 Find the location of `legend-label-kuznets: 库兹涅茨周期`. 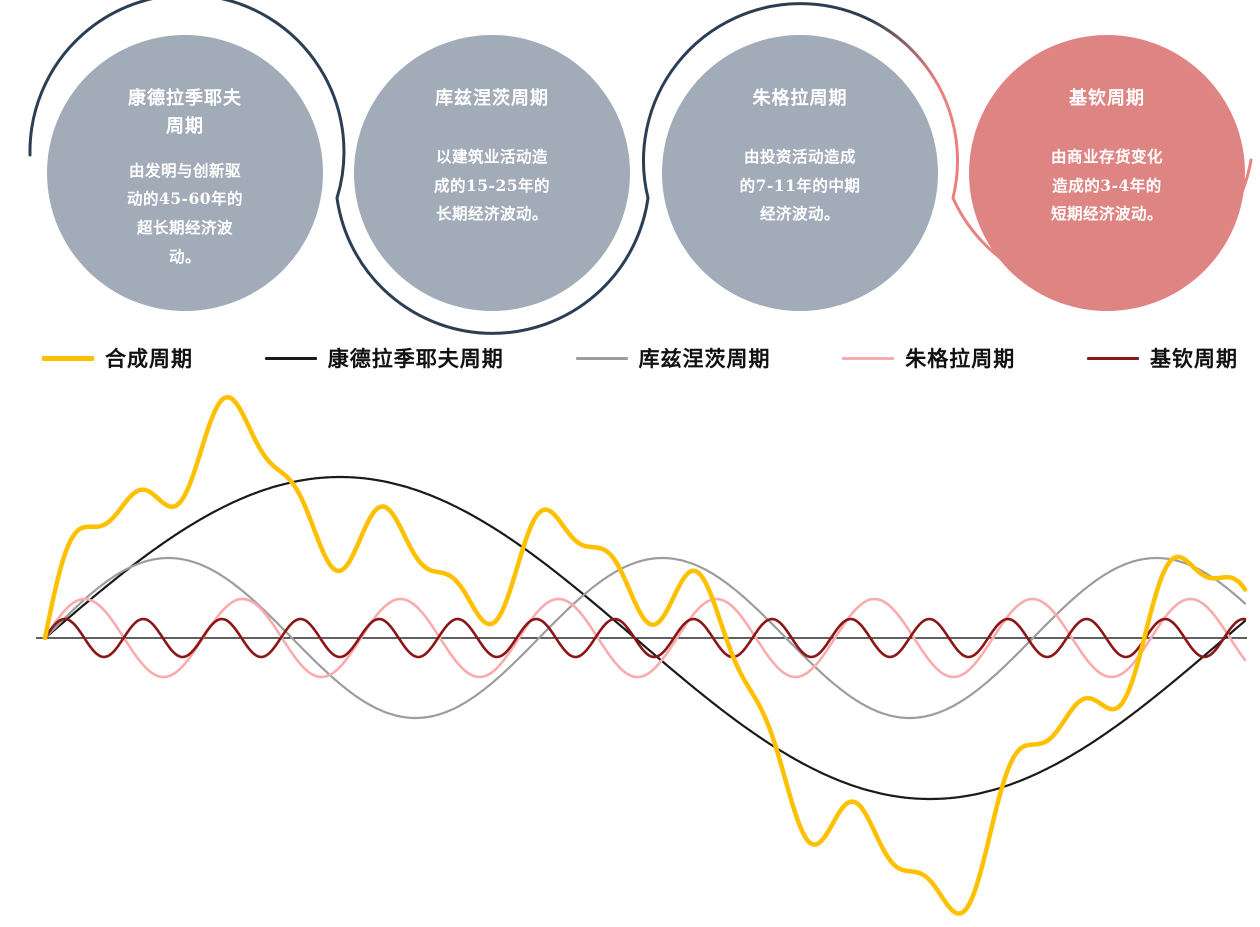

legend-label-kuznets: 库兹涅茨周期 is located at coordinates (704, 358).